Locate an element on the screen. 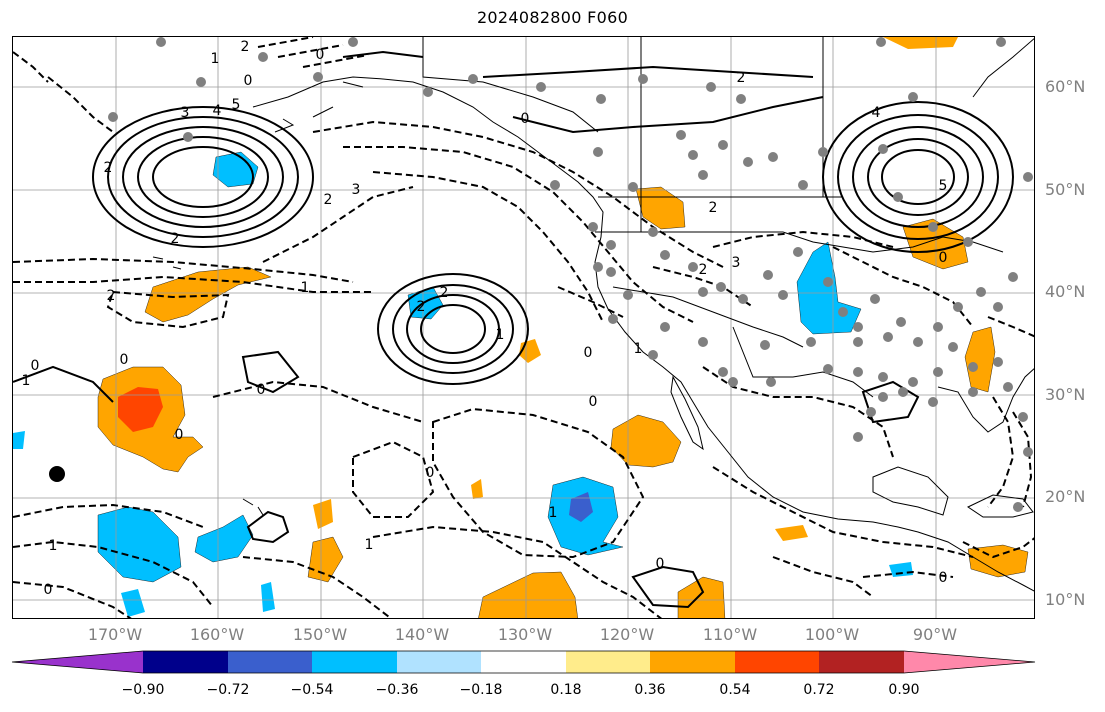 The width and height of the screenshot is (1105, 712). colorbar is located at coordinates (523, 662).